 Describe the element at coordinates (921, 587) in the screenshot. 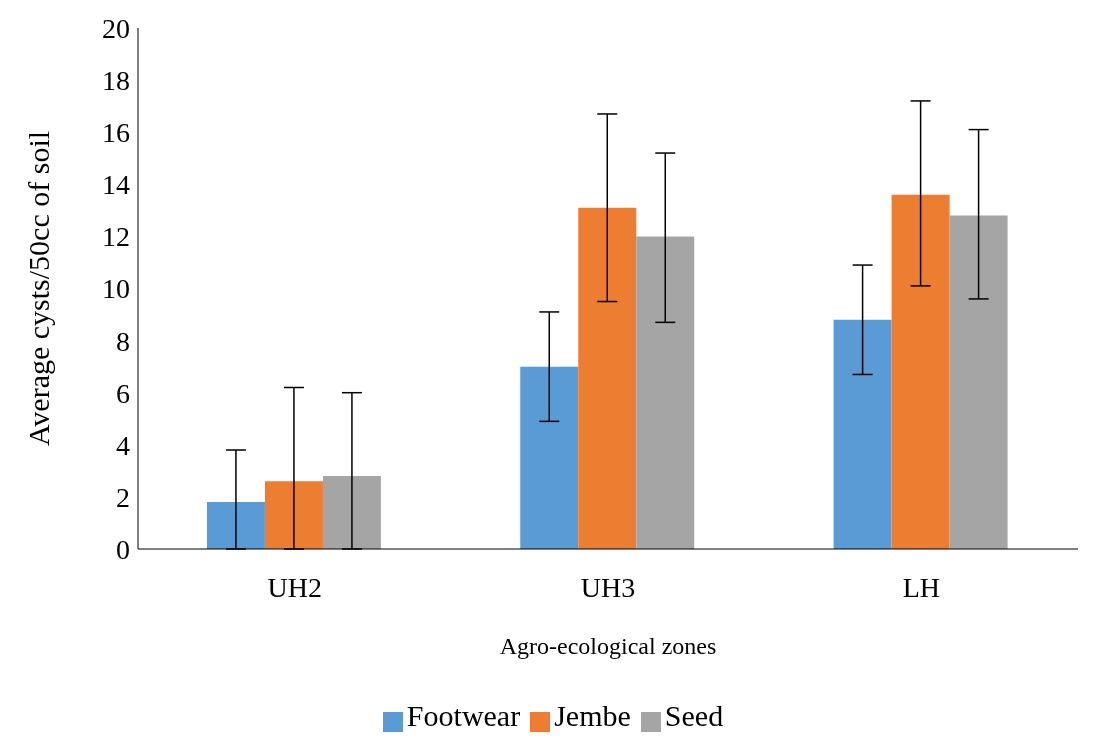

I see `x-tick-label: LH` at that location.